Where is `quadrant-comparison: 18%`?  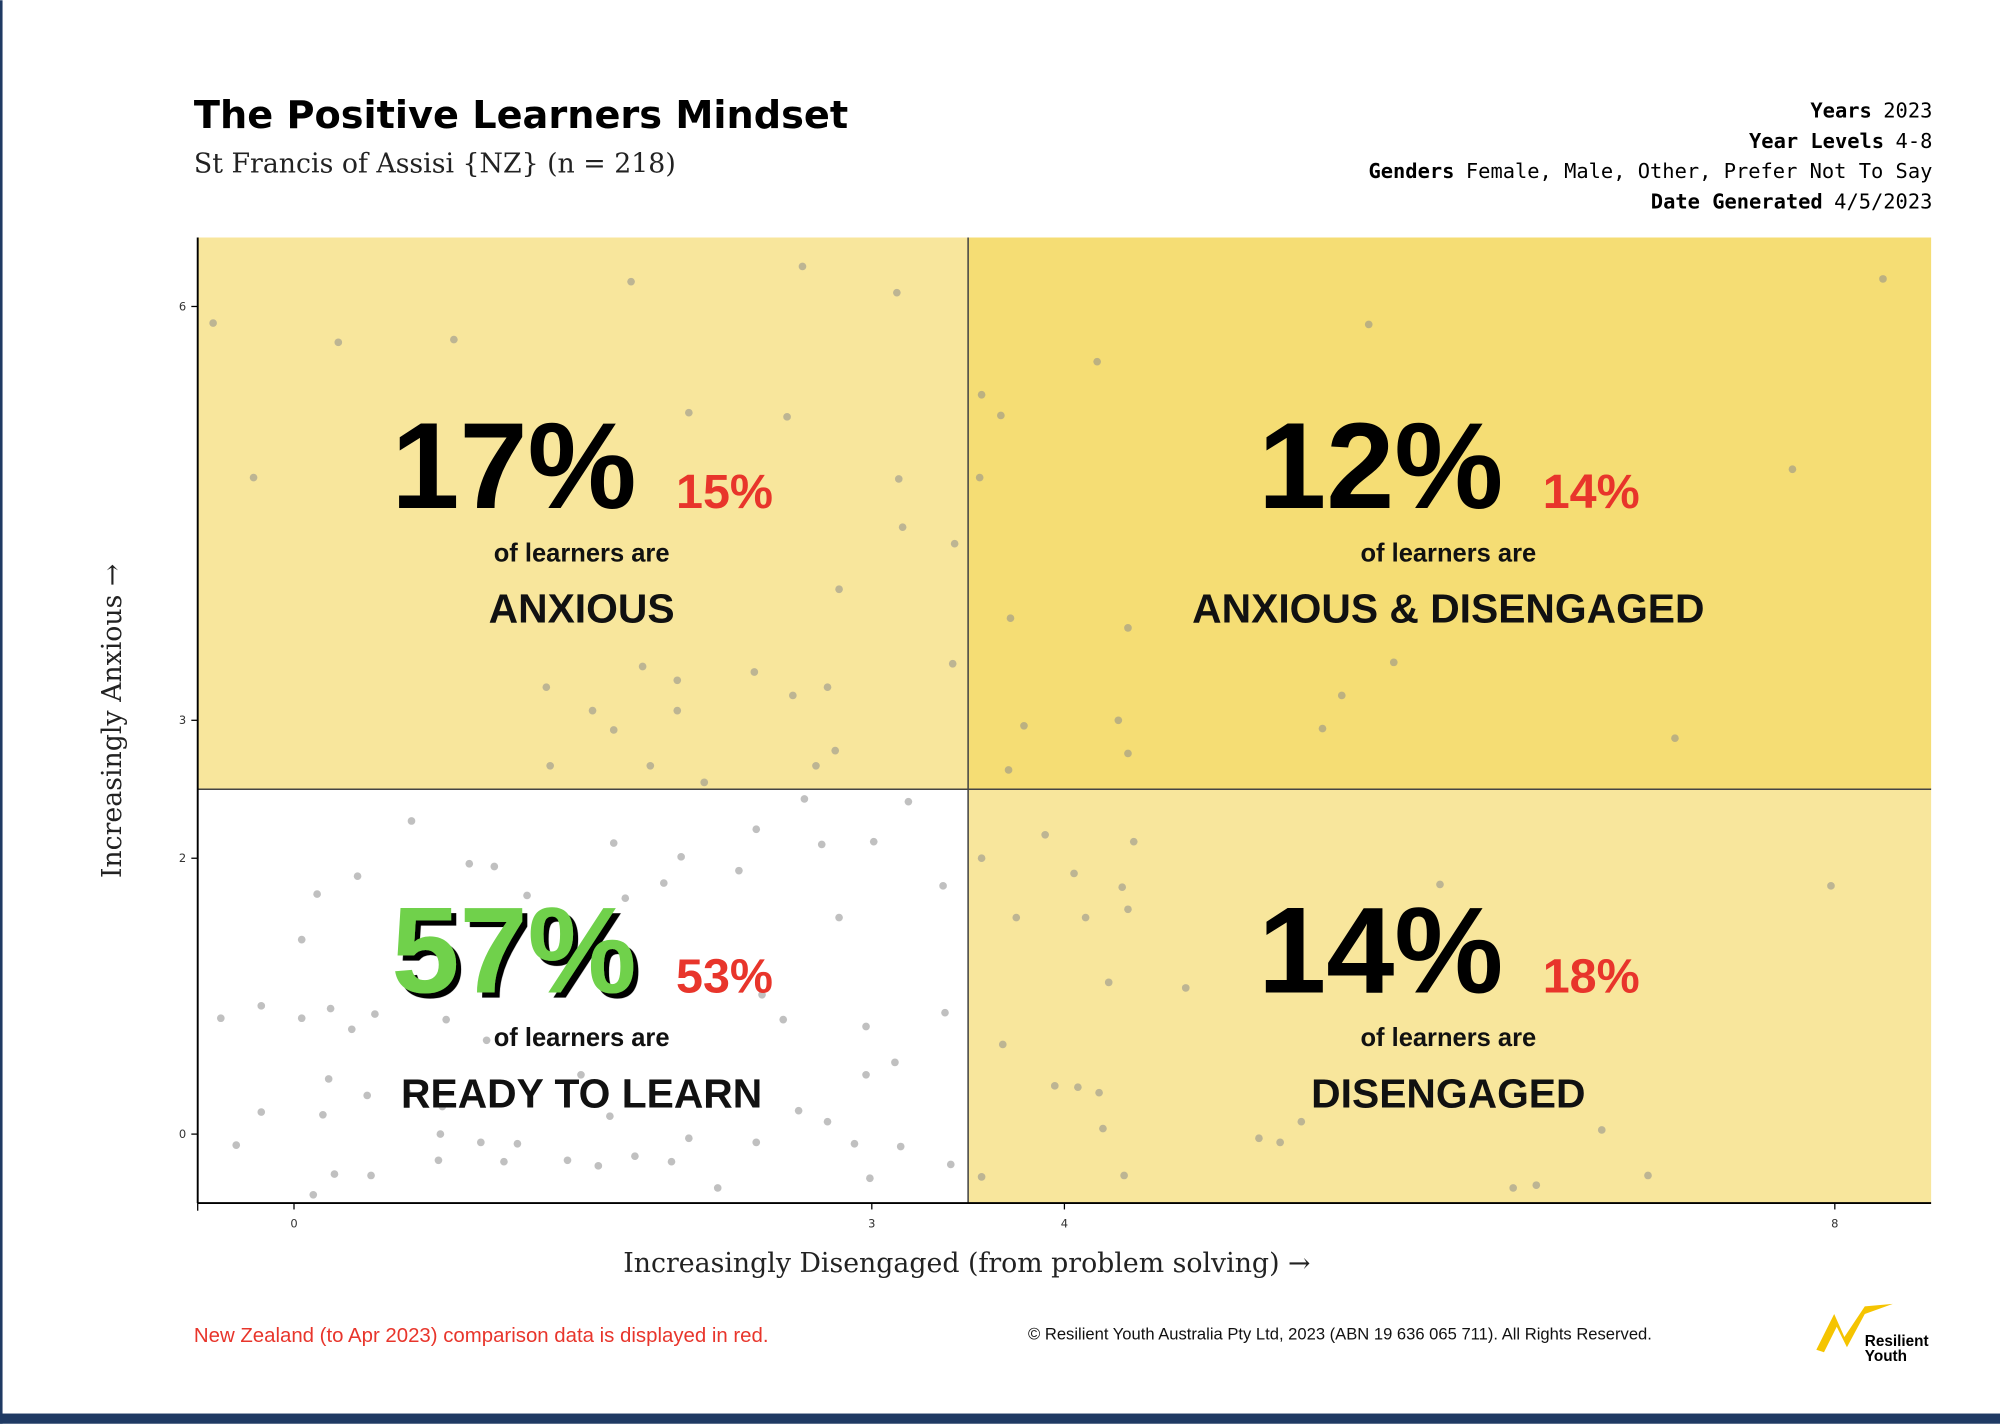
quadrant-comparison: 18% is located at coordinates (1591, 977).